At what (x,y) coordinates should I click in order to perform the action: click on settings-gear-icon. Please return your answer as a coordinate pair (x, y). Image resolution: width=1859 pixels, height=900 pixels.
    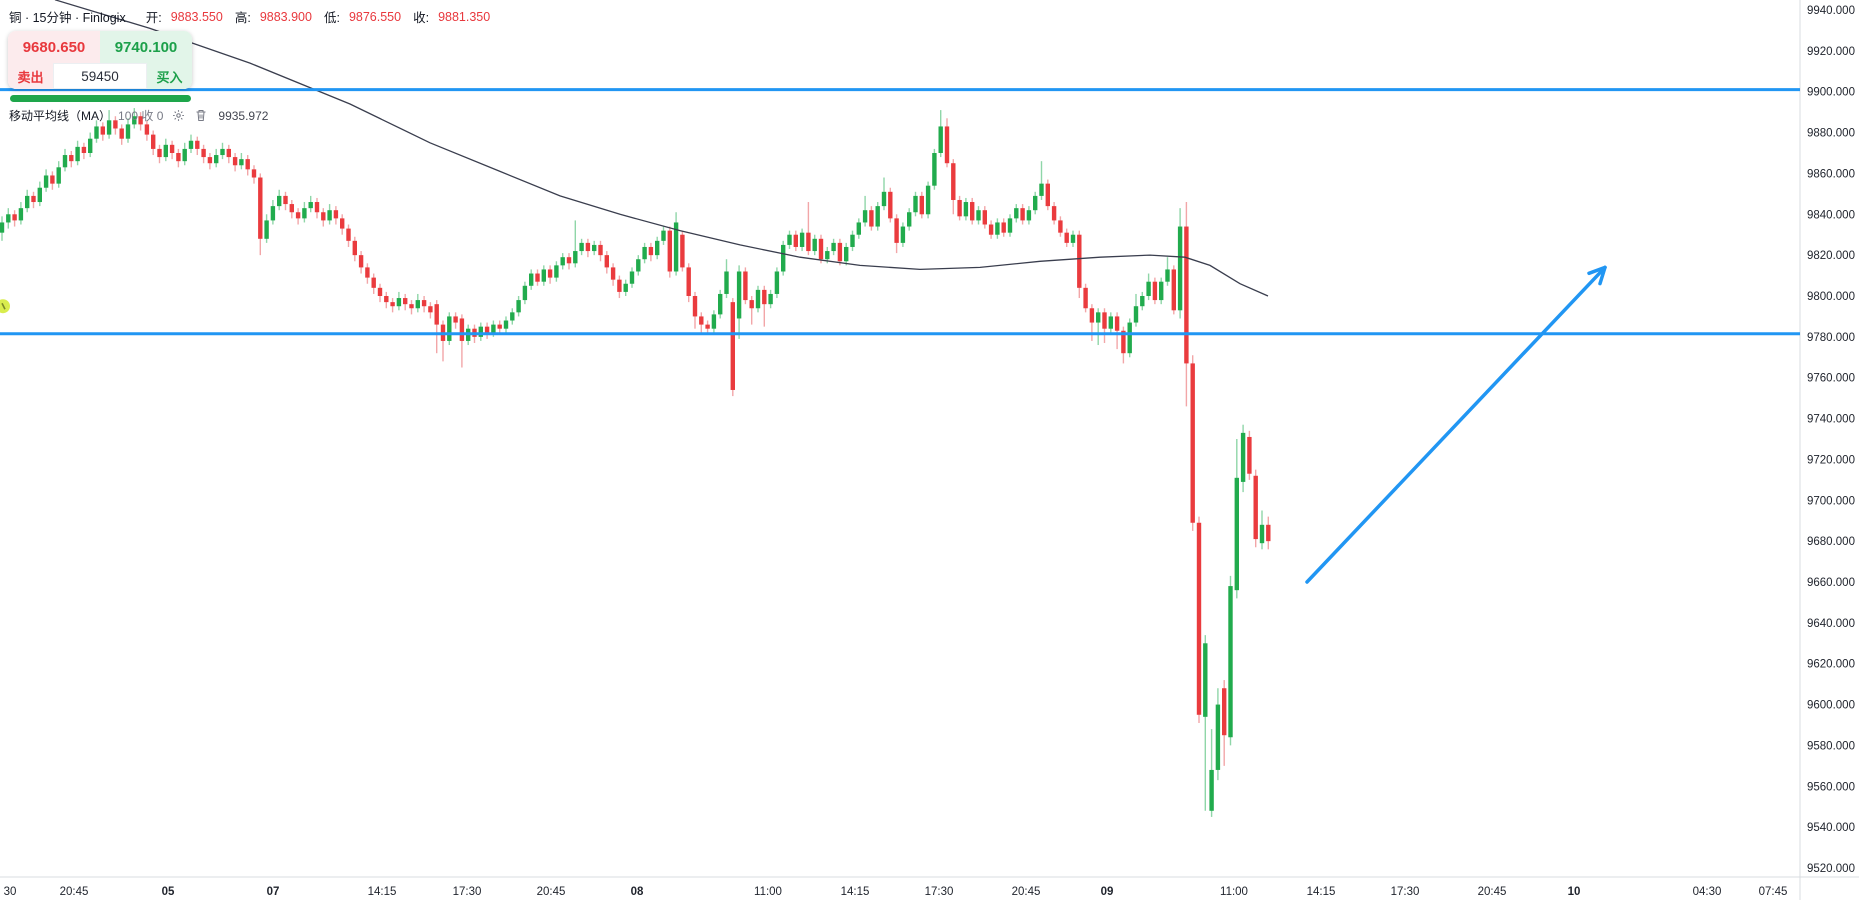
    Looking at the image, I should click on (178, 116).